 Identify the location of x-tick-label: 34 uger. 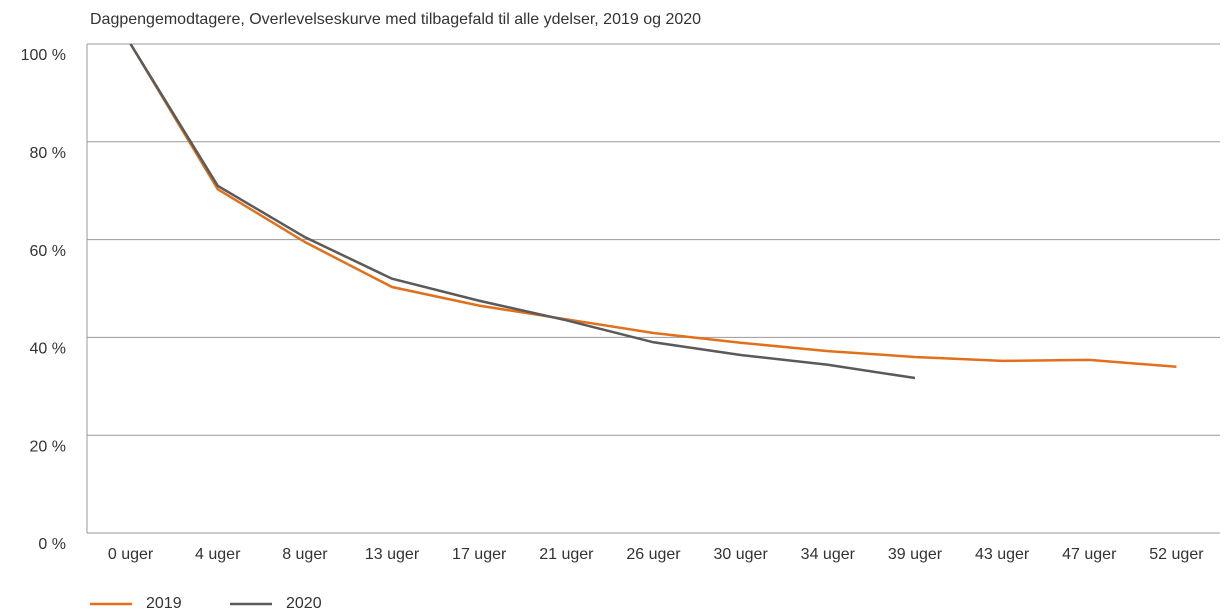
(828, 554).